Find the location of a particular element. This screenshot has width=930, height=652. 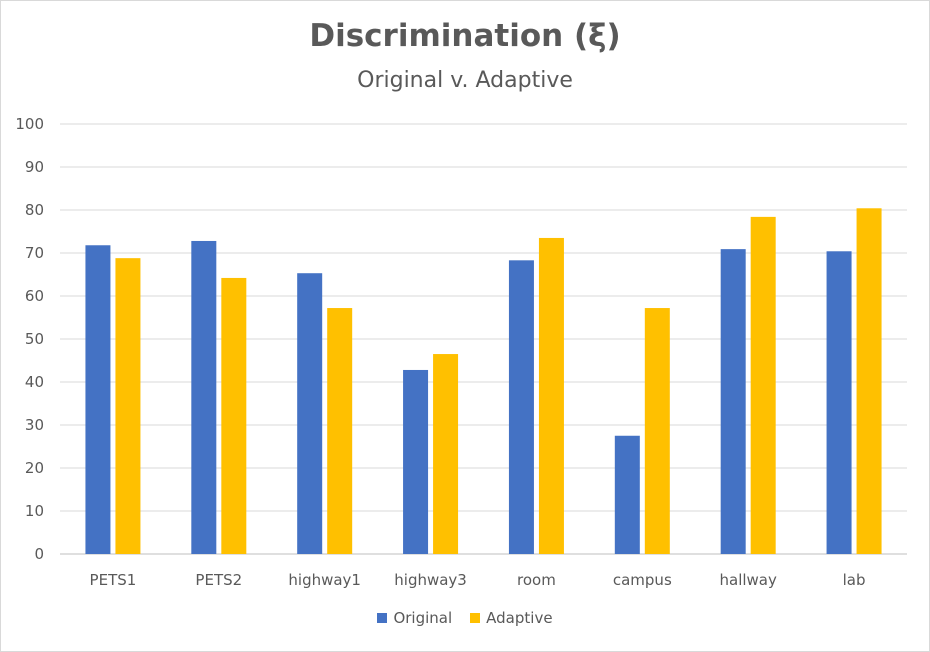

bar-adaptive-pets2 is located at coordinates (234, 415).